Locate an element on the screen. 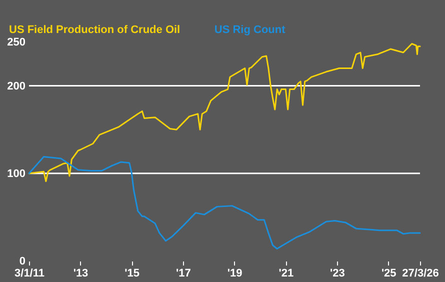  x-tick-label: 3/1/11 is located at coordinates (29, 274).